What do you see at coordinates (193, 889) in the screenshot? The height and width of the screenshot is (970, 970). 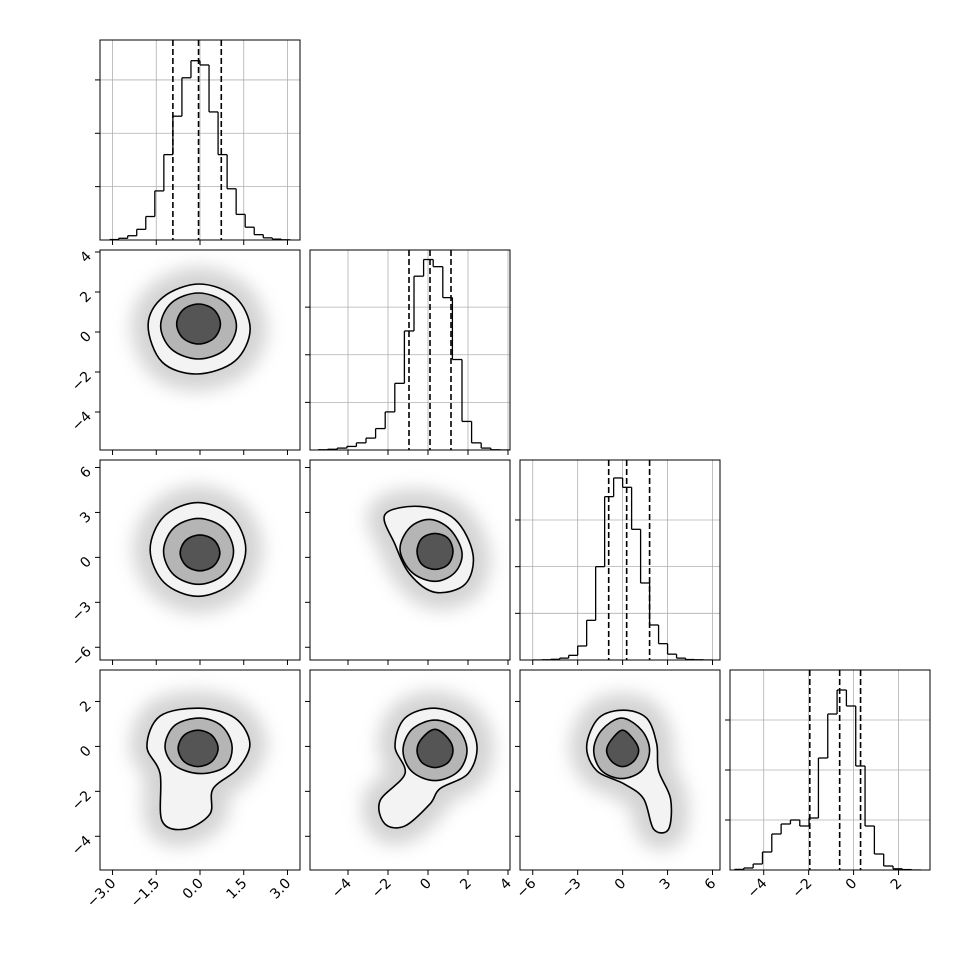 I see `x-tick-label: 0.0` at bounding box center [193, 889].